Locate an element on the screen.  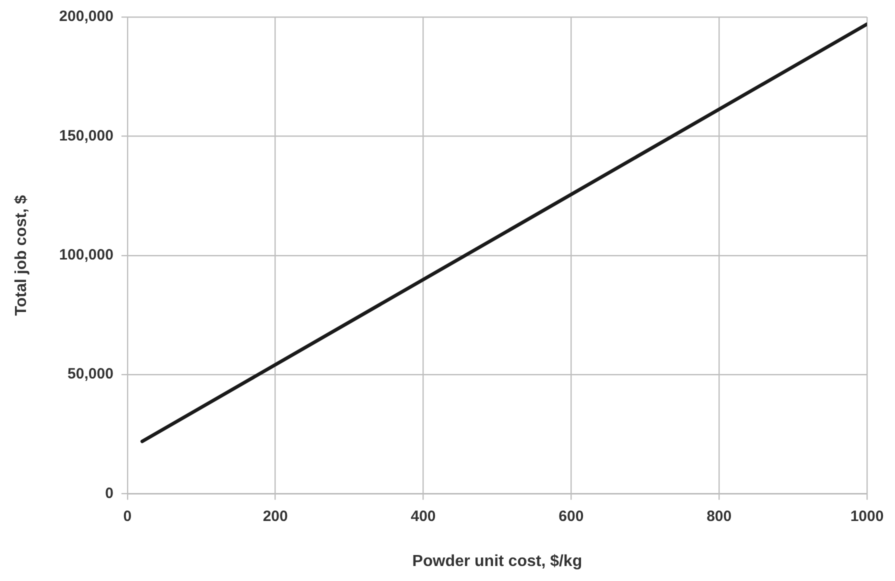
x-axis-title: Powder unit cost, $/kg is located at coordinates (497, 561).